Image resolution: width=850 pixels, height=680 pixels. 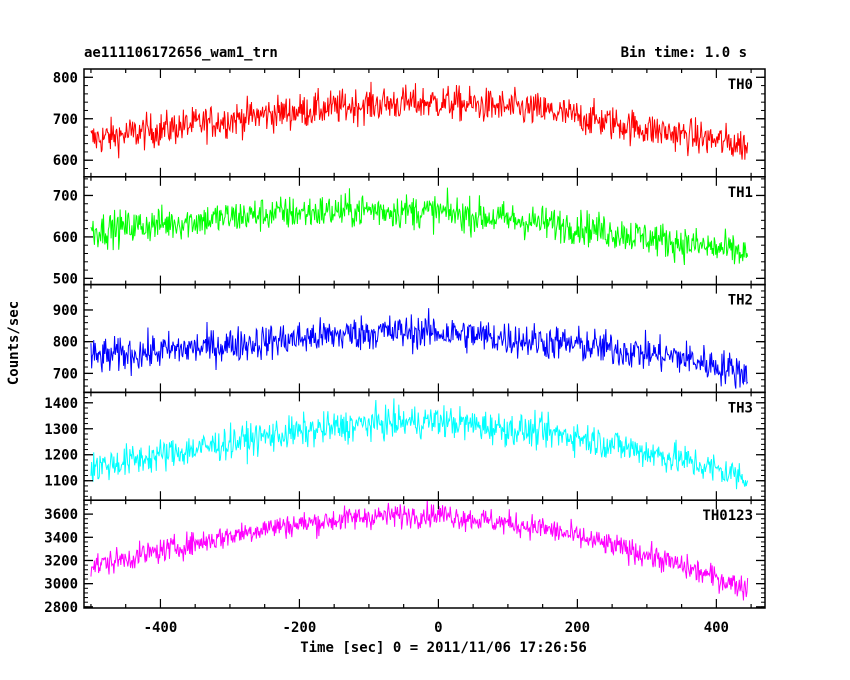 I want to click on series-line-th0123, so click(x=419, y=550).